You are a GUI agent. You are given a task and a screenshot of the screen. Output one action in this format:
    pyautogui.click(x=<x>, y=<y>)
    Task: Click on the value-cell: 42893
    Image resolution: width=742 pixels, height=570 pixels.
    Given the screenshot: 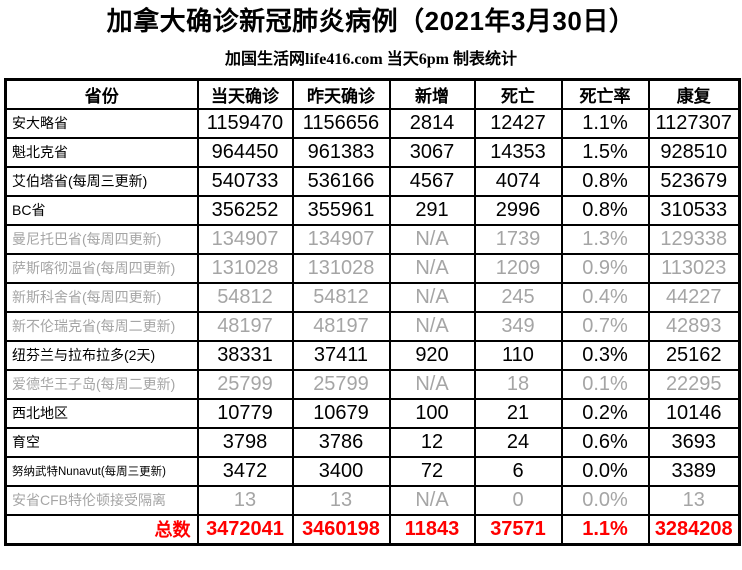 What is the action you would take?
    pyautogui.click(x=694, y=326)
    